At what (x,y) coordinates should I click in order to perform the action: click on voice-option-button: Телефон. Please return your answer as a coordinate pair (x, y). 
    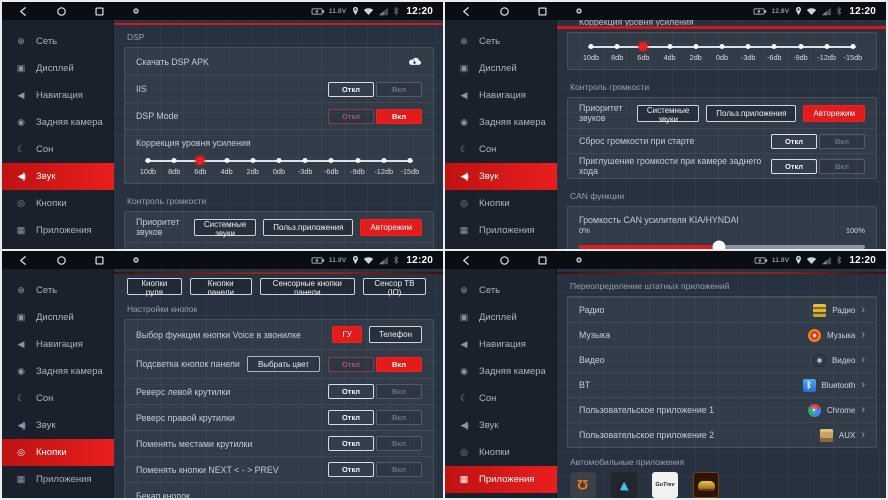
    Looking at the image, I should click on (395, 334).